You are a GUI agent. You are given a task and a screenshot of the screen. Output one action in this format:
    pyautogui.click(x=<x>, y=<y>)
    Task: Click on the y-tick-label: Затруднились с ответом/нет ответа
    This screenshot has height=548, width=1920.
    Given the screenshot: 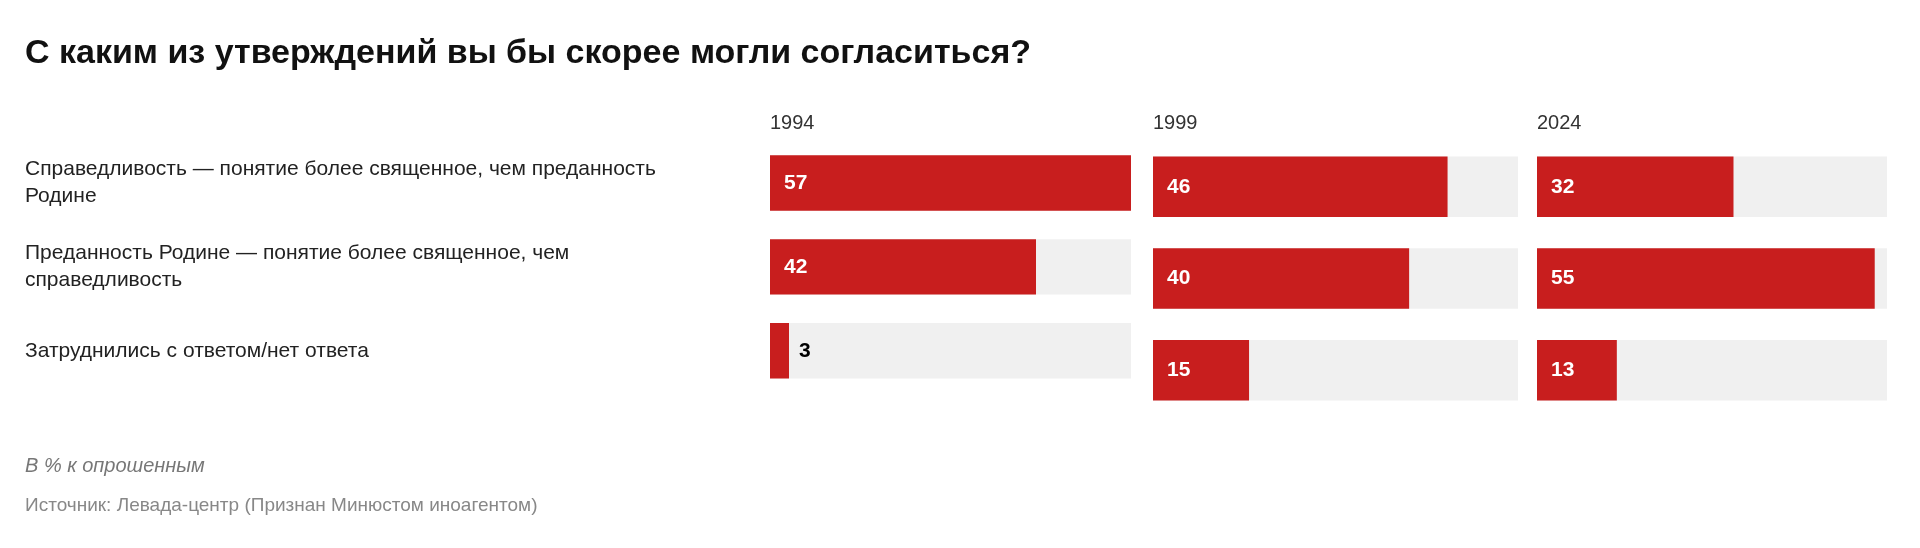 What is the action you would take?
    pyautogui.click(x=197, y=349)
    